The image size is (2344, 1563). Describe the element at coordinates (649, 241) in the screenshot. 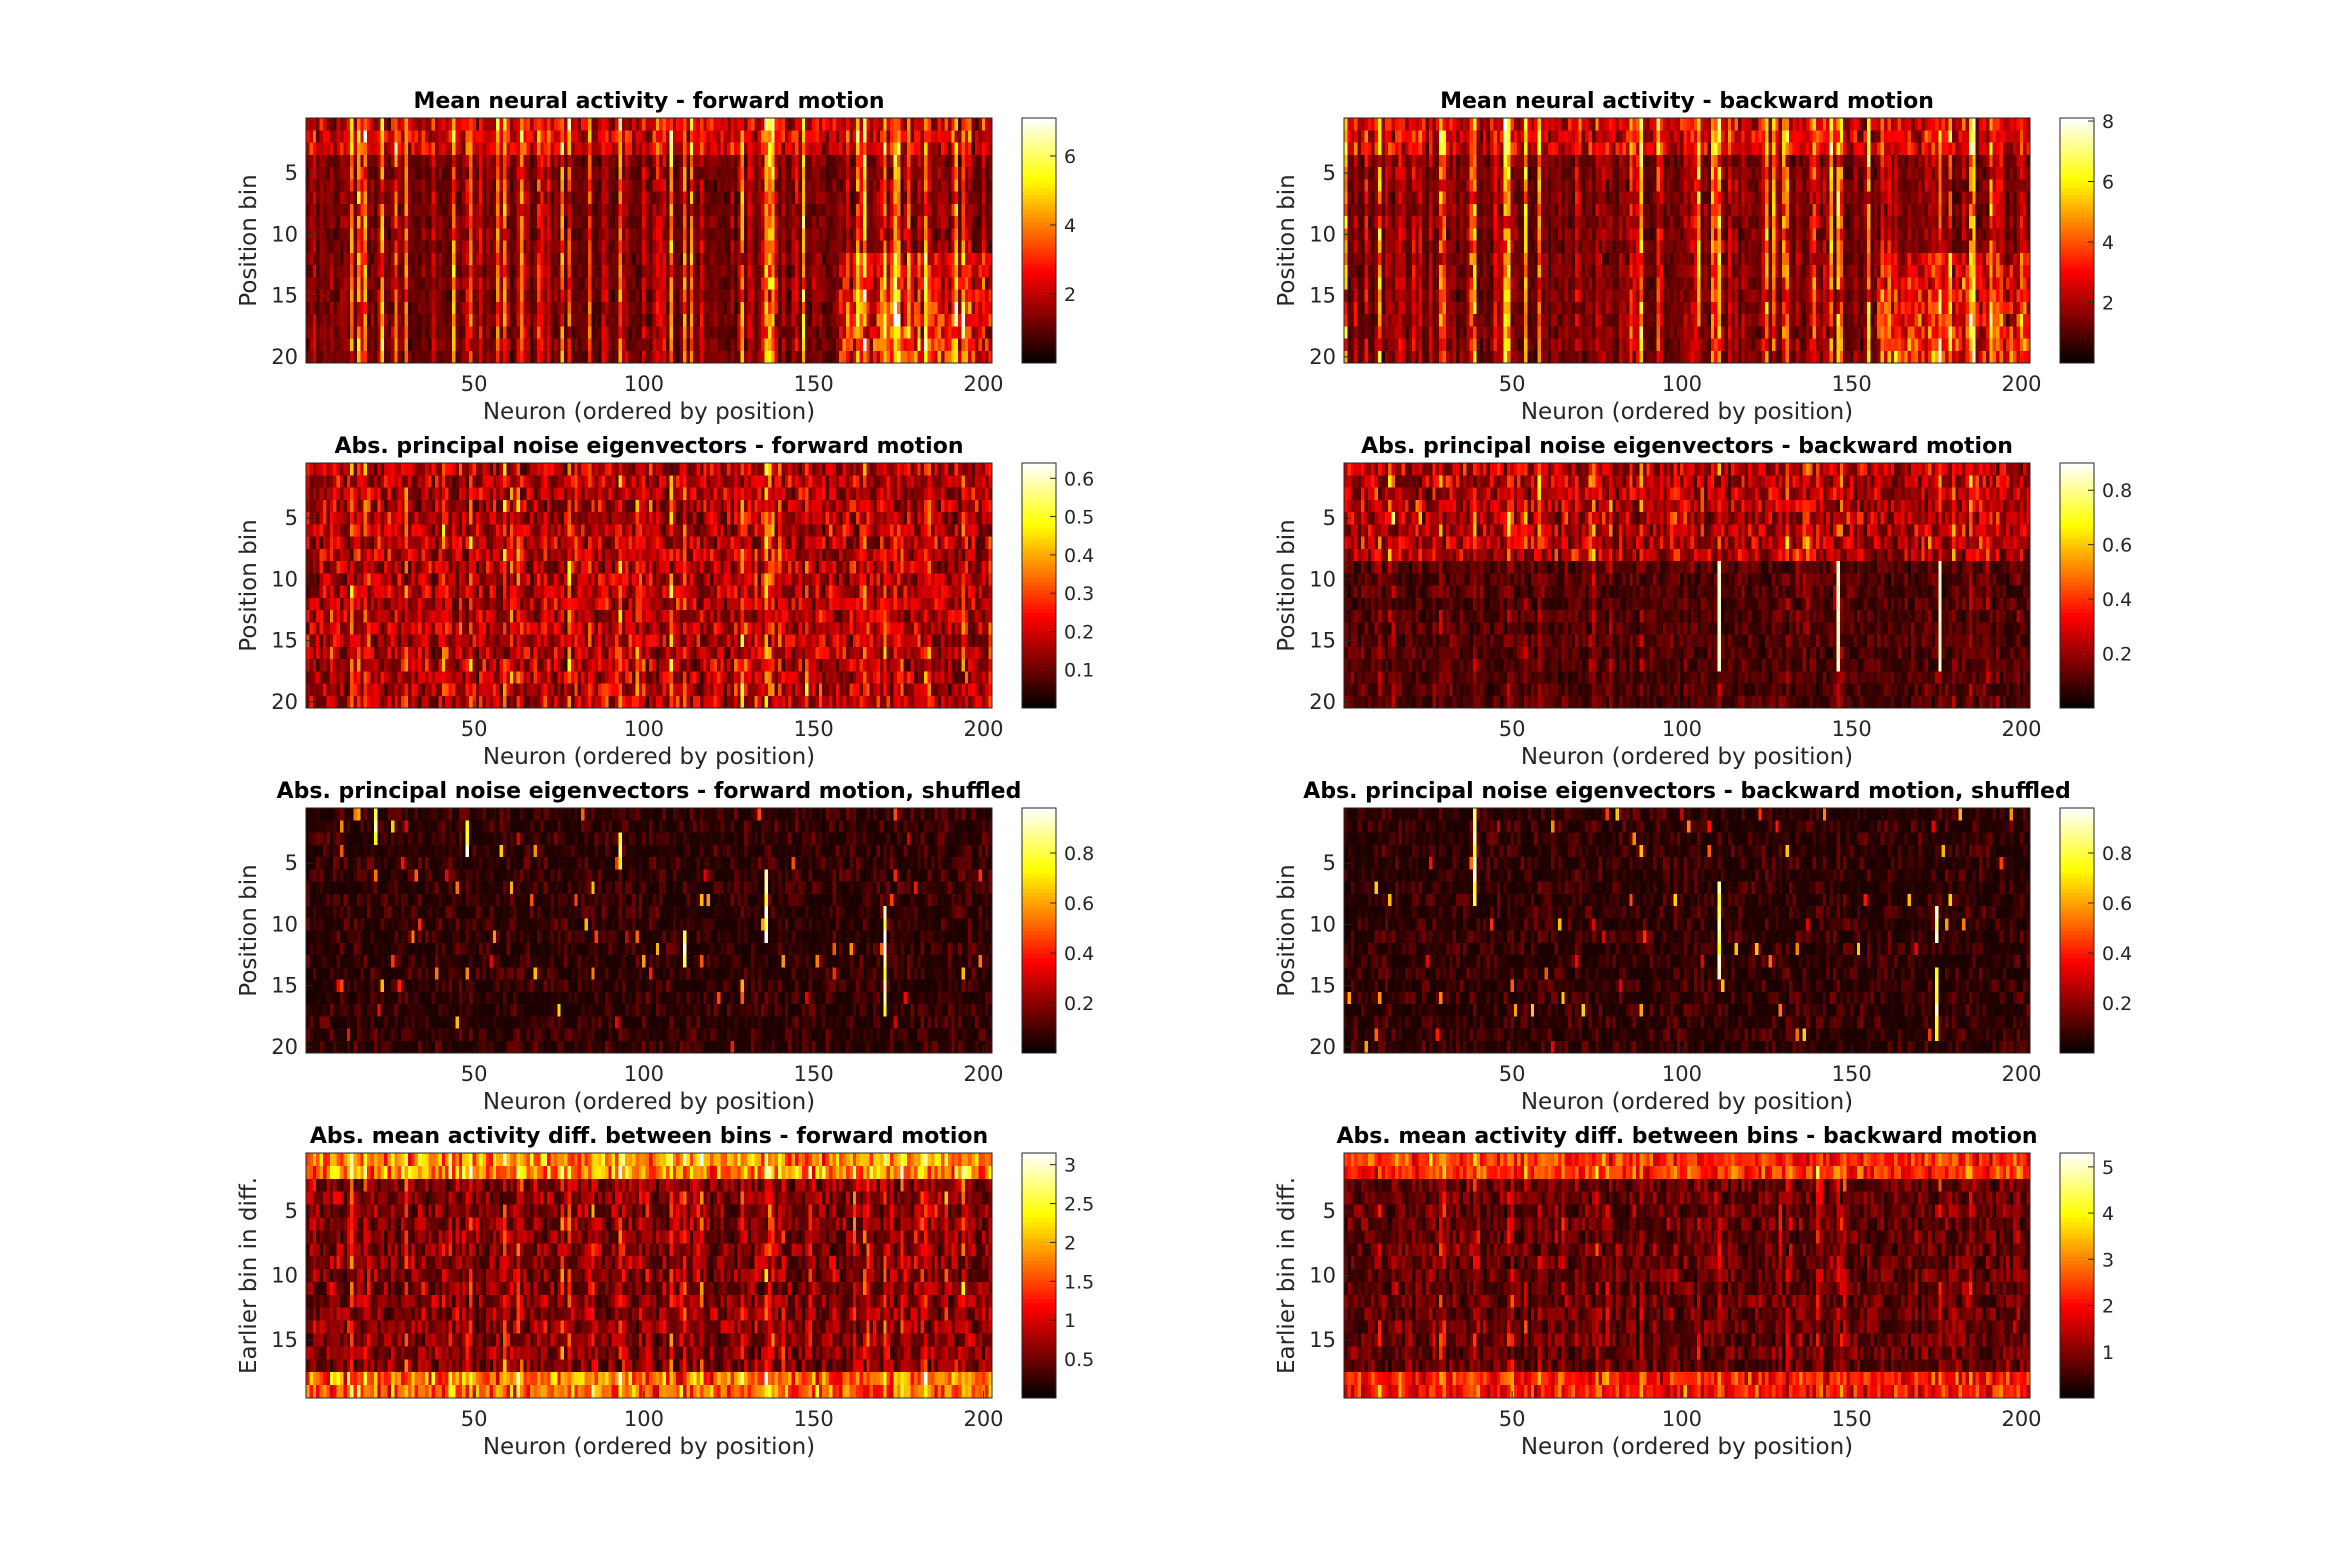

I see `heatmap-cells` at that location.